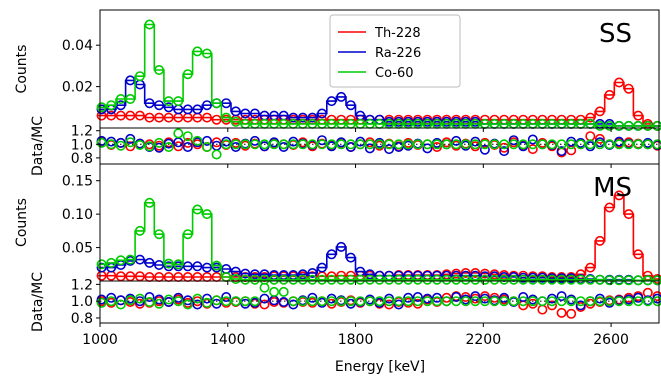  I want to click on ms-spectrum-ytick-label: 0.05, so click(77, 249).